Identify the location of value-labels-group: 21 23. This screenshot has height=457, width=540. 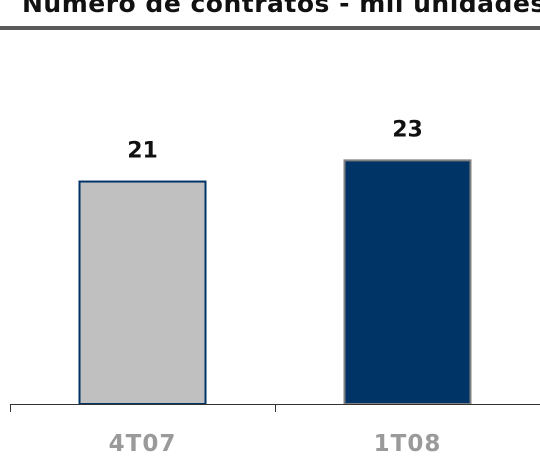
(275, 140).